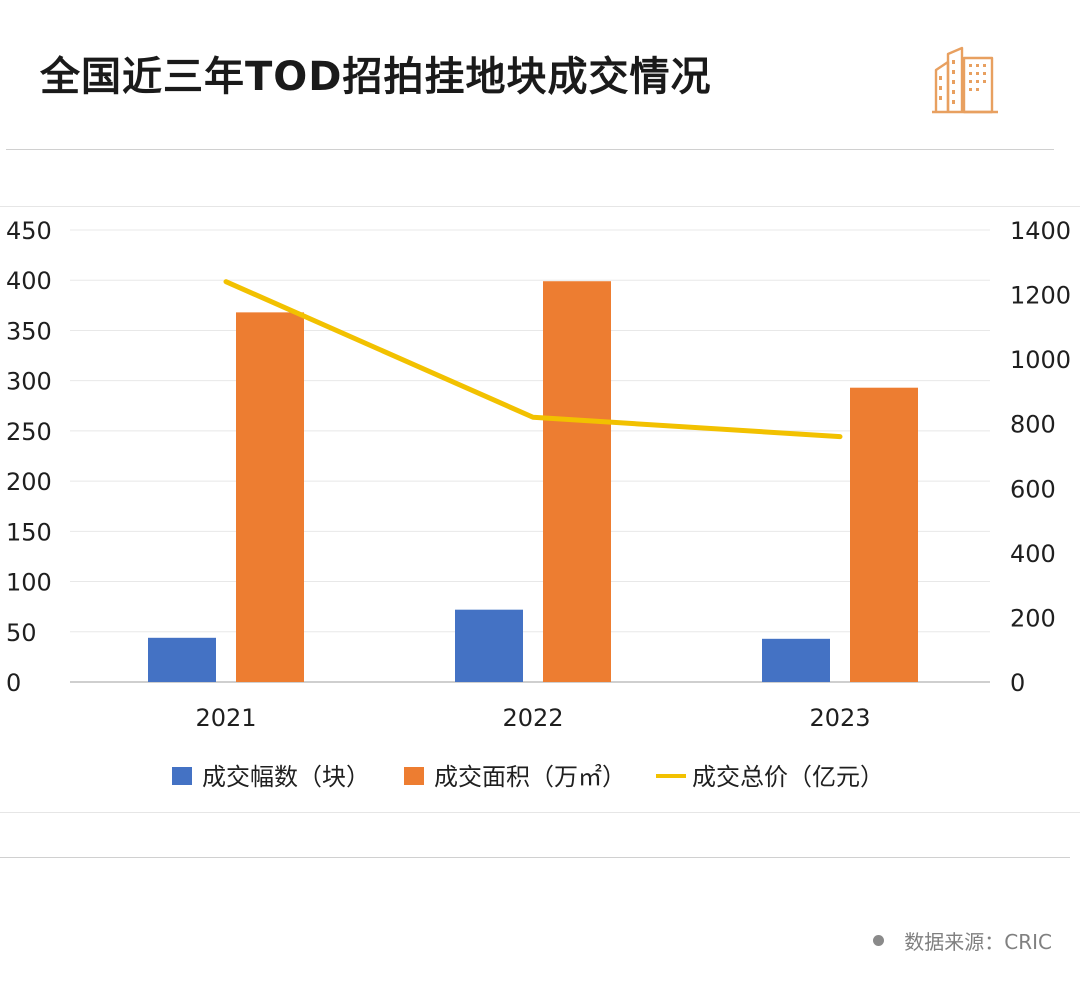 This screenshot has width=1080, height=996. I want to click on left-tick-label: 50, so click(21, 633).